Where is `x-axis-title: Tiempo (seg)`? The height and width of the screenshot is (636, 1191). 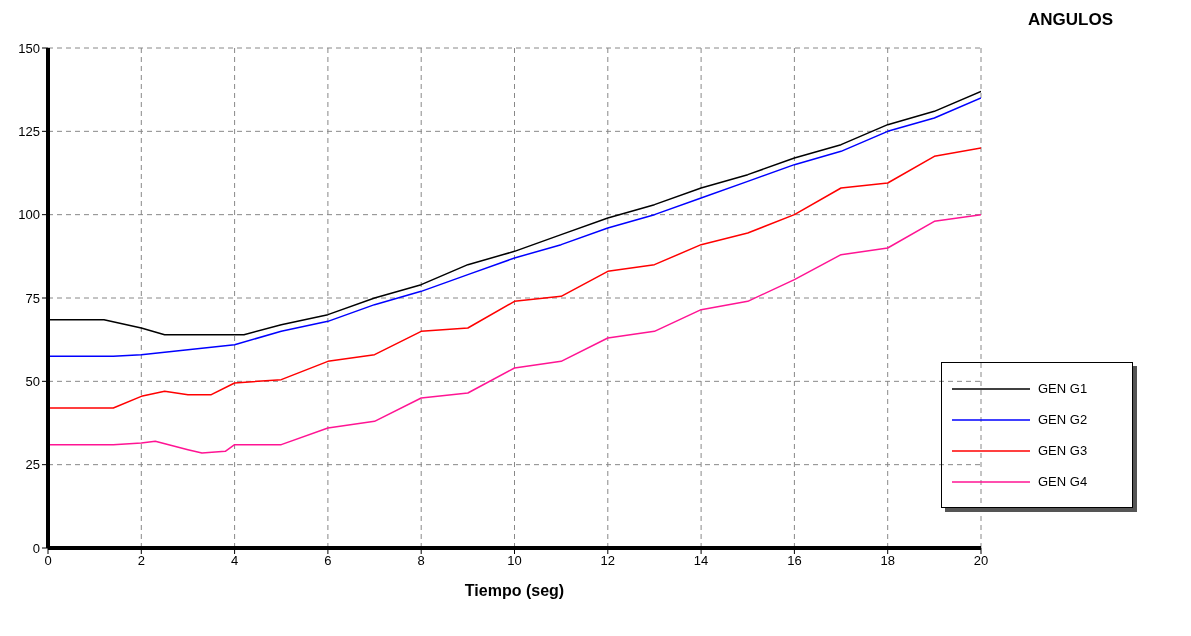
x-axis-title: Tiempo (seg) is located at coordinates (514, 590).